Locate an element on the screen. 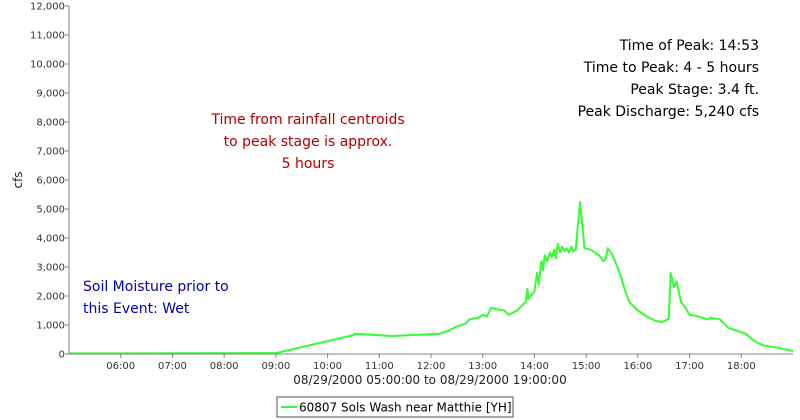  x-tick-label: 10:00 is located at coordinates (327, 366).